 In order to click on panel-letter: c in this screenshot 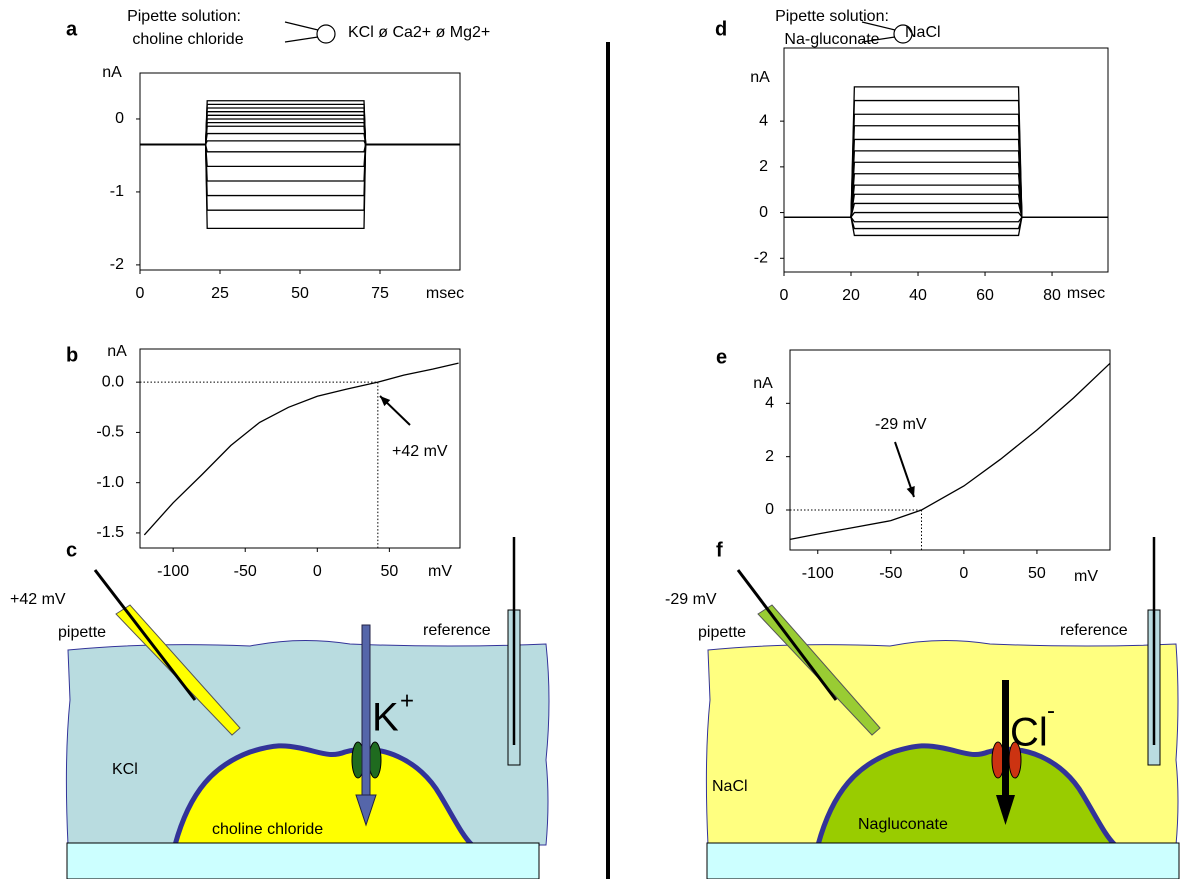, I will do `click(71, 550)`.